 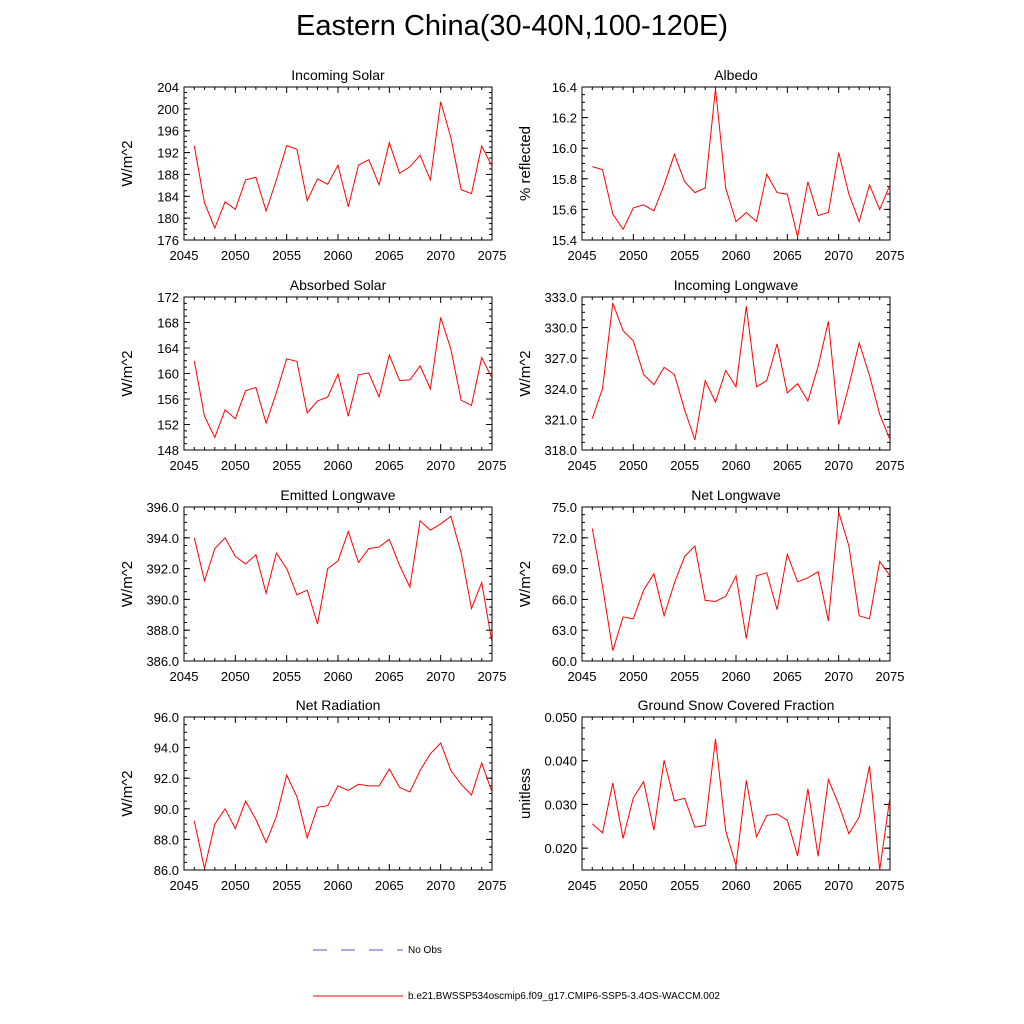 I want to click on panel-title: Emitted Longwave, so click(x=337, y=495).